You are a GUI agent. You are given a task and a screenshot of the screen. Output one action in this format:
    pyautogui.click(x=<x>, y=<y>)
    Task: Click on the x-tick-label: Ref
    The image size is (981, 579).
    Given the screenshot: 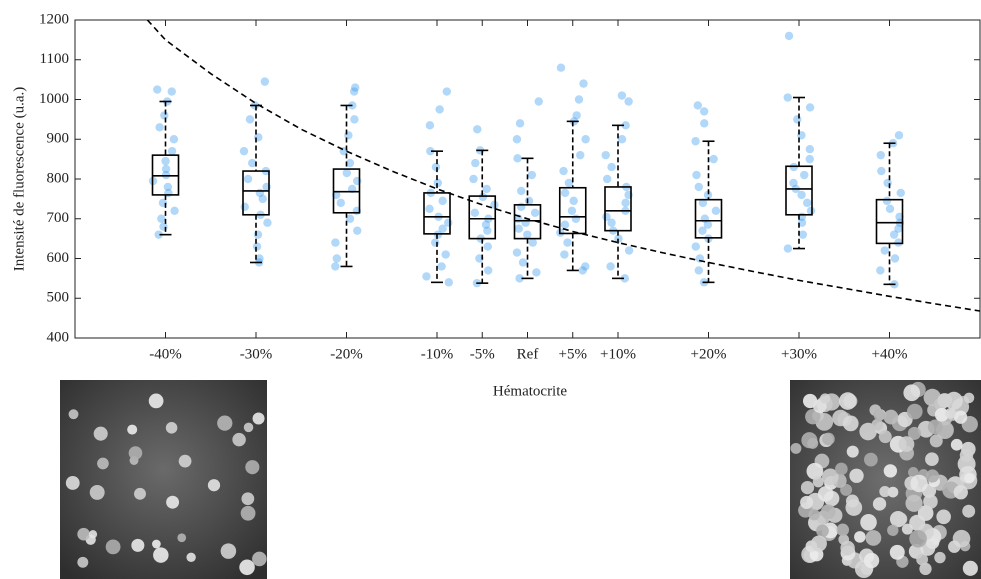 What is the action you would take?
    pyautogui.click(x=528, y=354)
    